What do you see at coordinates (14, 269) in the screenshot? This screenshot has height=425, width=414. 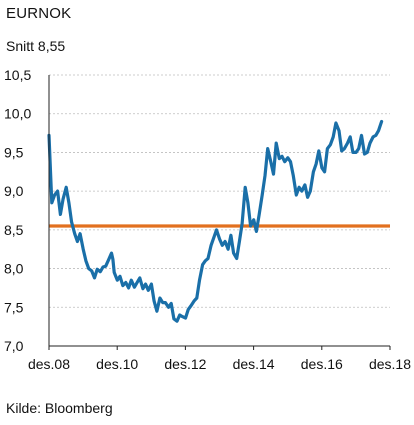 I see `y-tick-label: 8,0` at bounding box center [14, 269].